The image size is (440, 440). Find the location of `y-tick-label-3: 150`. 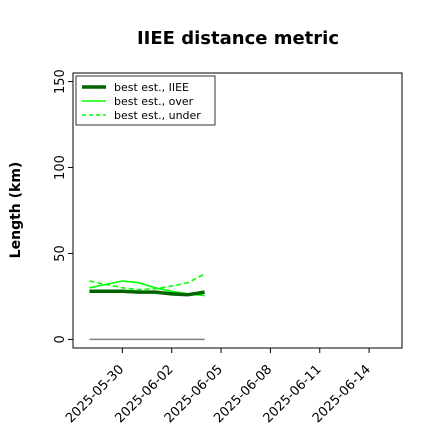

y-tick-label-3: 150 is located at coordinates (60, 81).